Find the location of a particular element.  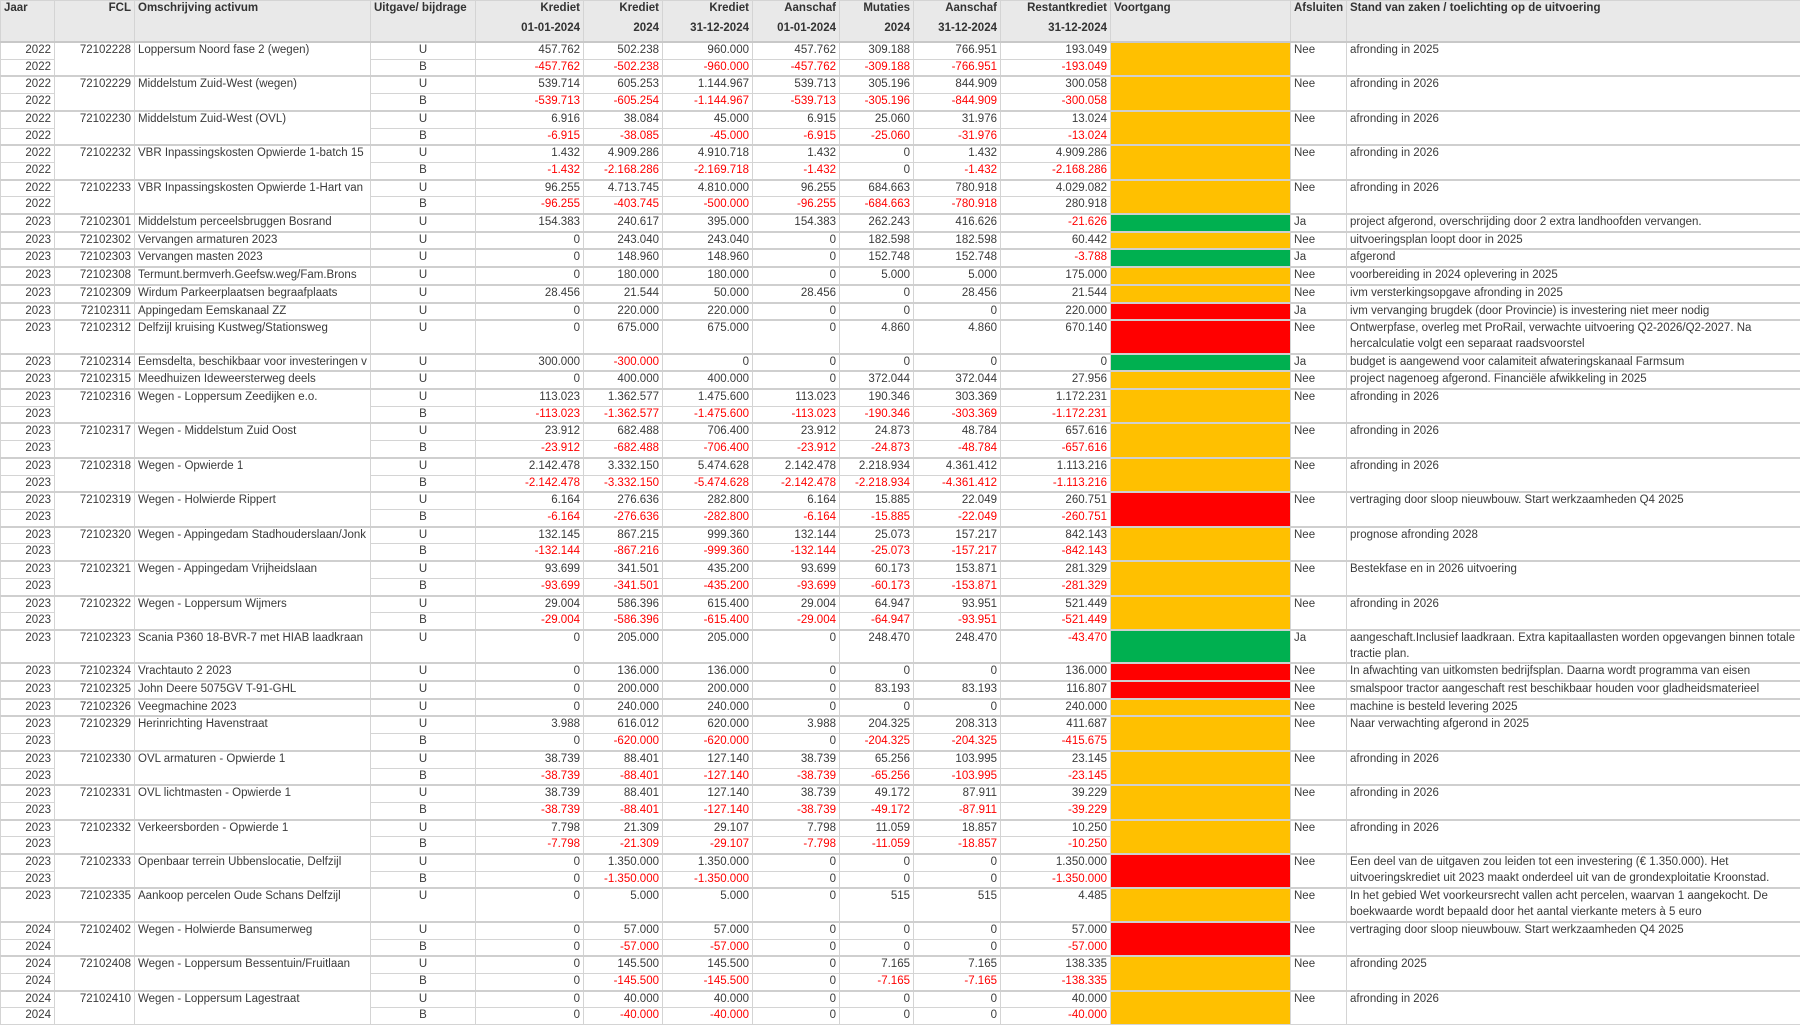

cell-krediet-0101: -96.255 is located at coordinates (530, 205).